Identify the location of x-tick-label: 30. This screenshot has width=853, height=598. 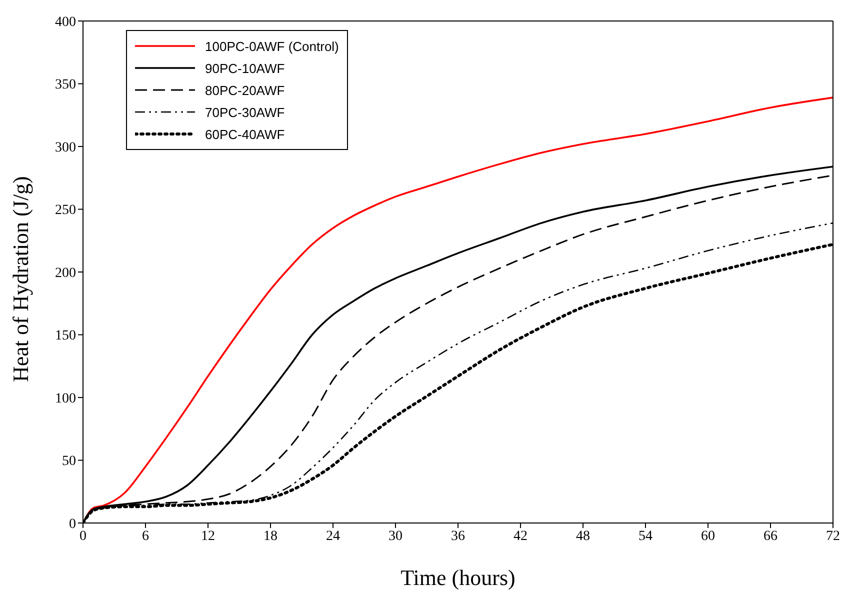
(395, 536).